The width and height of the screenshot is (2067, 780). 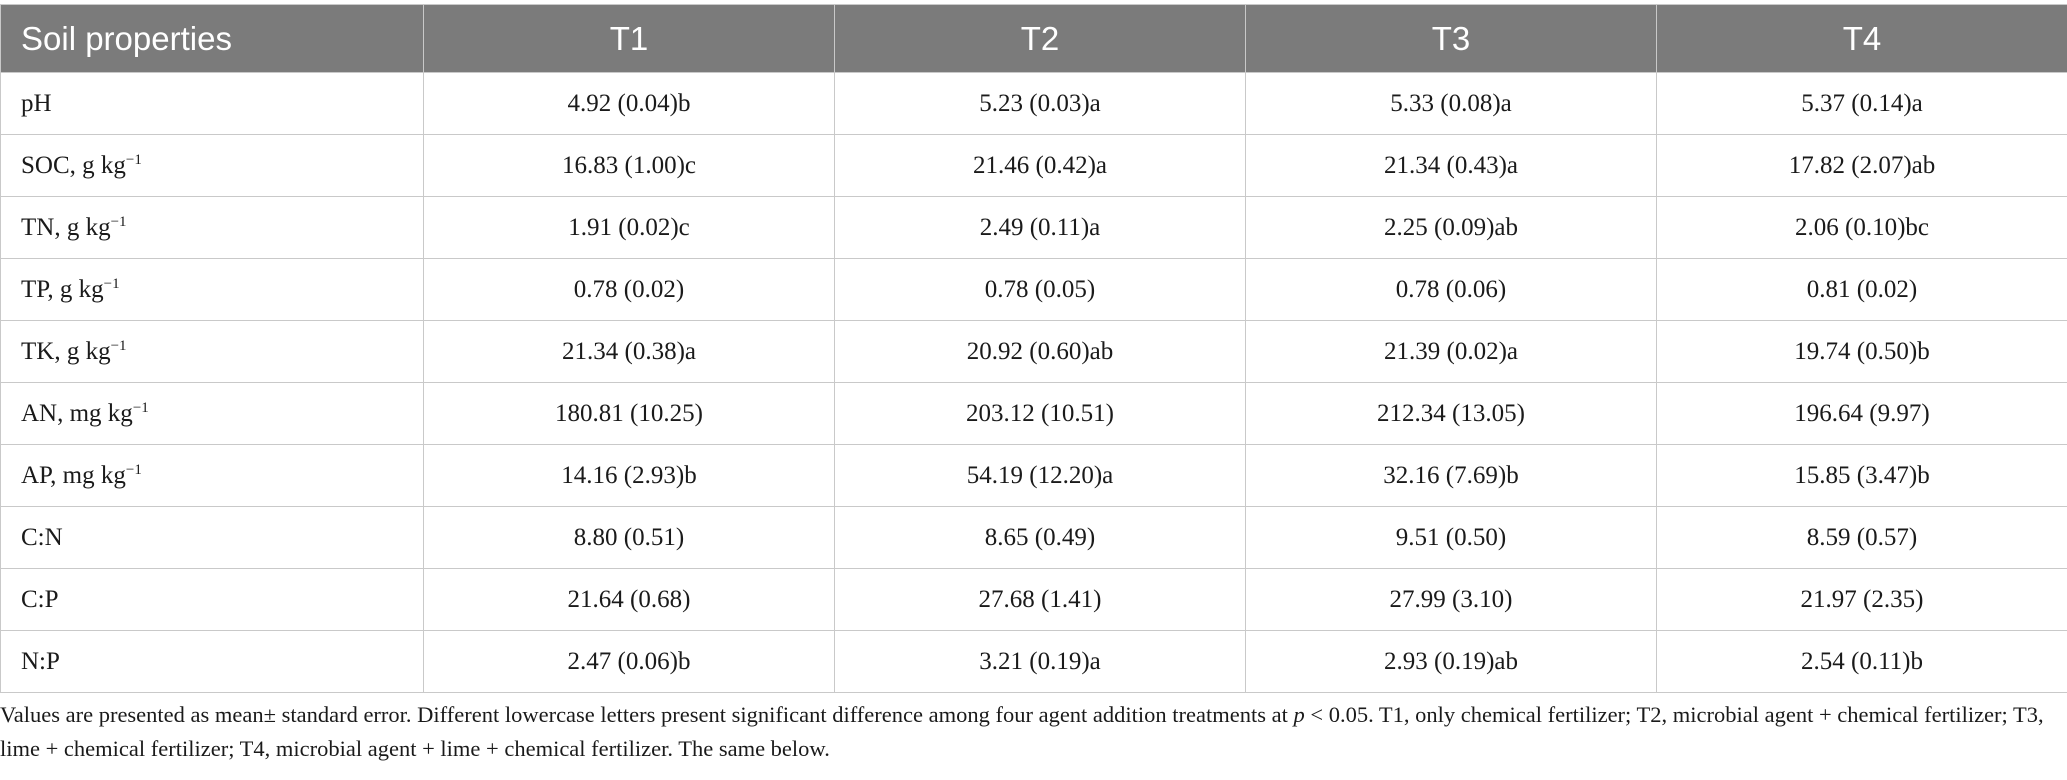 What do you see at coordinates (212, 661) in the screenshot?
I see `row-label-cell: N:P` at bounding box center [212, 661].